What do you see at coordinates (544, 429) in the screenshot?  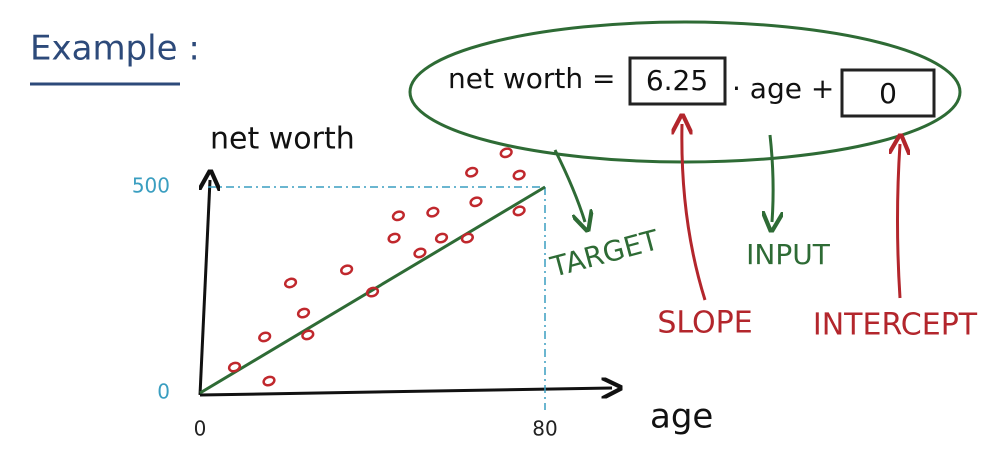 I see `x-tick-label: 80` at bounding box center [544, 429].